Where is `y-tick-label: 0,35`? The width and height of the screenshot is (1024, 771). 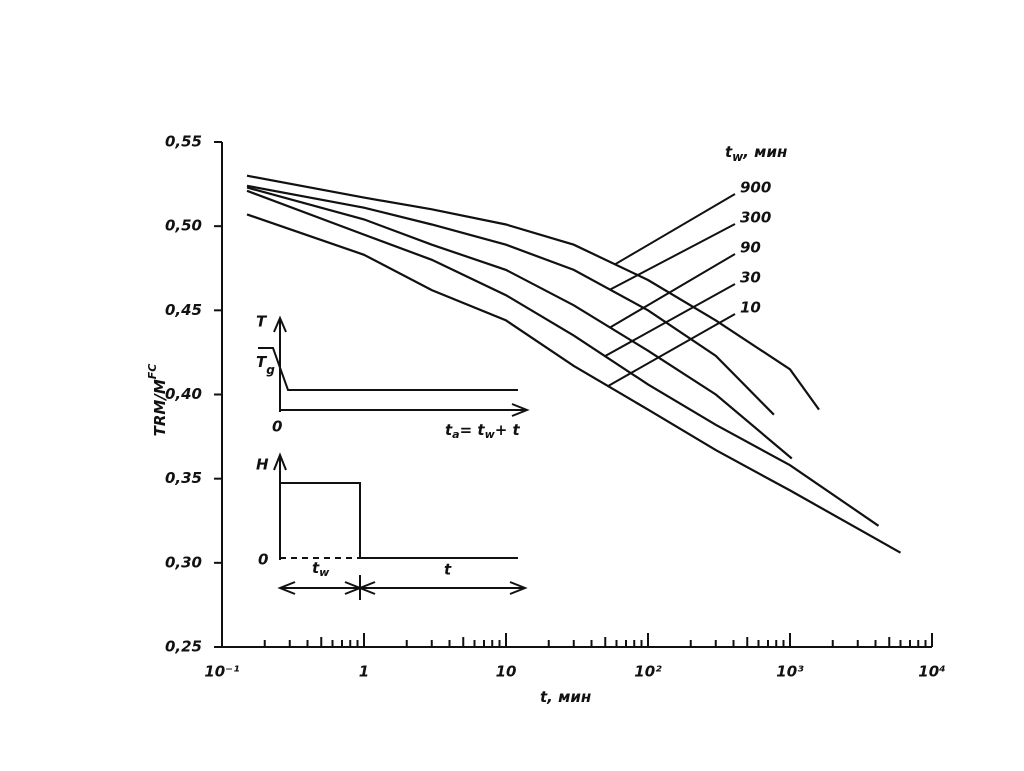 y-tick-label: 0,35 is located at coordinates (183, 478).